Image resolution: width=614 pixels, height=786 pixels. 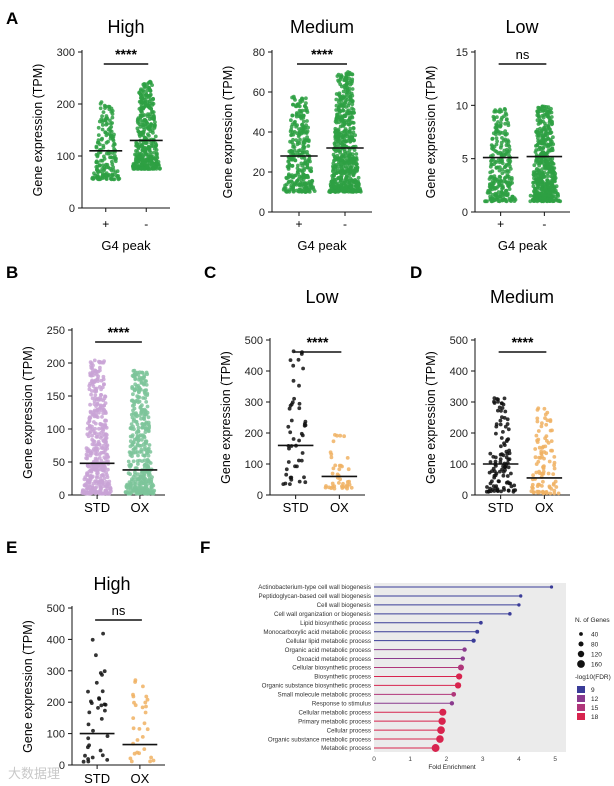 What do you see at coordinates (62, 496) in the screenshot?
I see `y-tick-label: 0` at bounding box center [62, 496].